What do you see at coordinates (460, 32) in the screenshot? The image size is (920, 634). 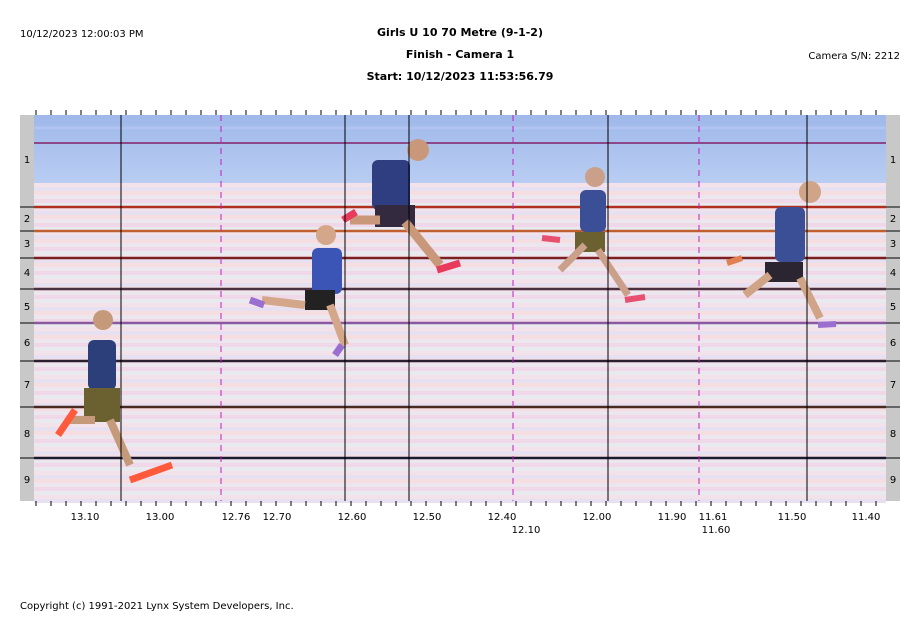 I see `title: Girls U 10 70 Metre (9-1-2)` at bounding box center [460, 32].